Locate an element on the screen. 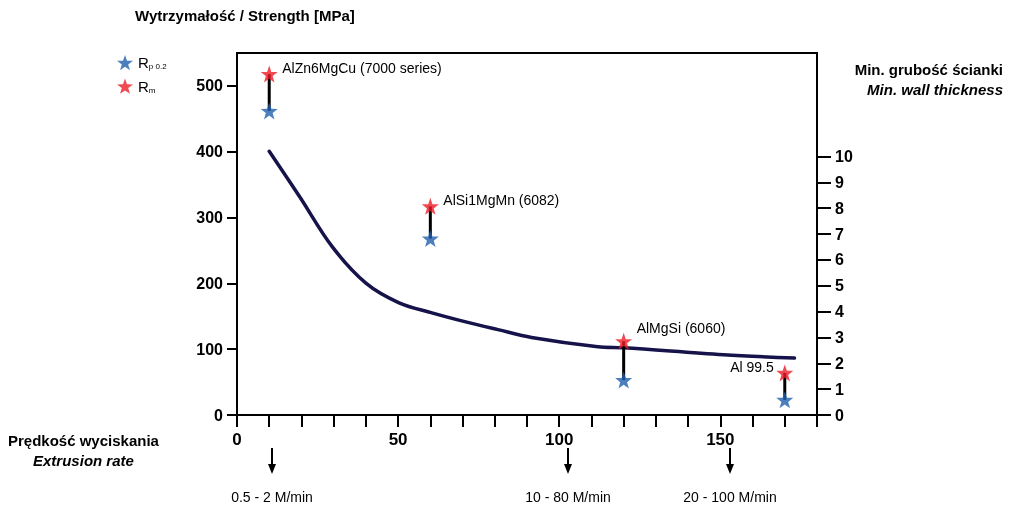 The image size is (1011, 515). annotation: Al 99.5 is located at coordinates (752, 366).